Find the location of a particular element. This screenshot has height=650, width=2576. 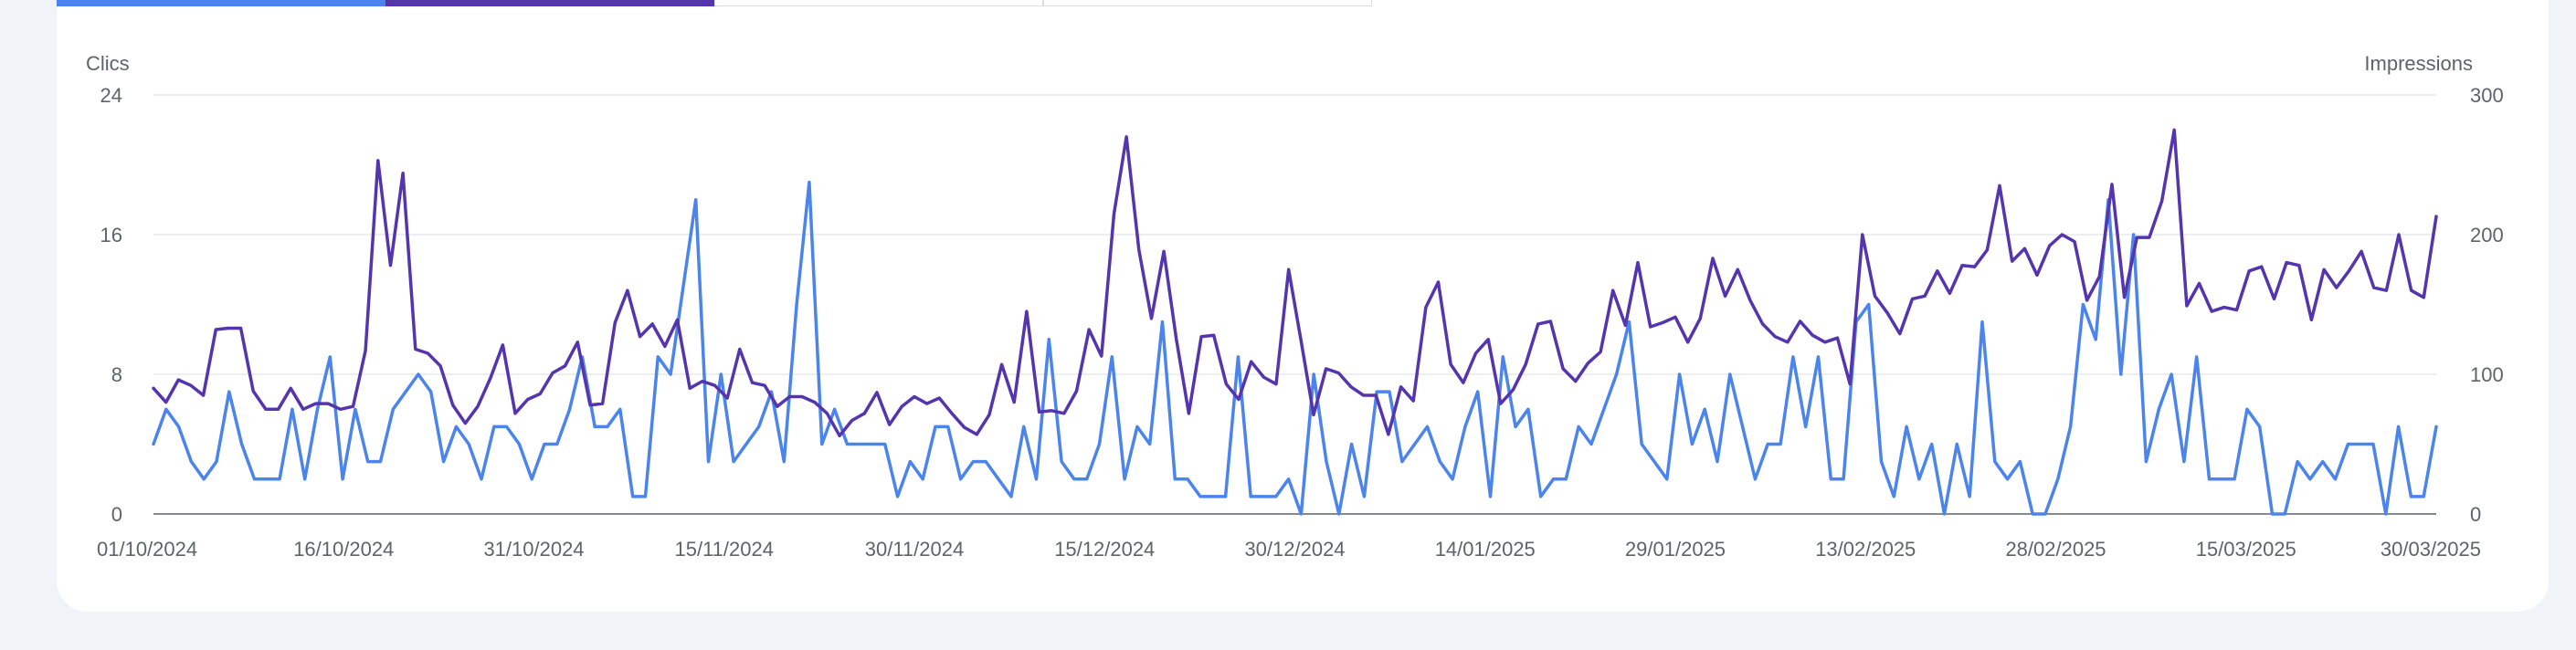

tab-ctr-indicator is located at coordinates (878, 3).